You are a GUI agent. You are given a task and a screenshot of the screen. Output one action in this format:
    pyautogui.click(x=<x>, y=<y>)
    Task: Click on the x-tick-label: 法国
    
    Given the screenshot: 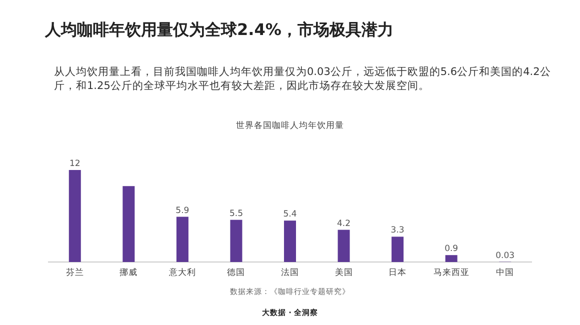 What is the action you would take?
    pyautogui.click(x=290, y=272)
    